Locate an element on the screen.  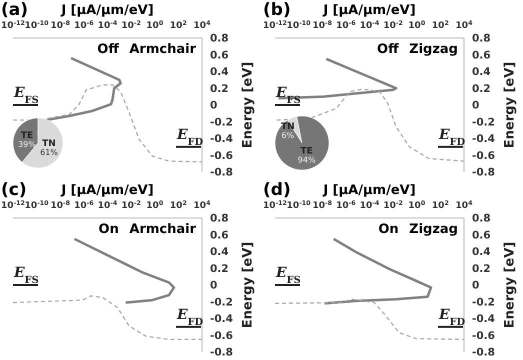
pie-slice is located at coordinates (302, 143).